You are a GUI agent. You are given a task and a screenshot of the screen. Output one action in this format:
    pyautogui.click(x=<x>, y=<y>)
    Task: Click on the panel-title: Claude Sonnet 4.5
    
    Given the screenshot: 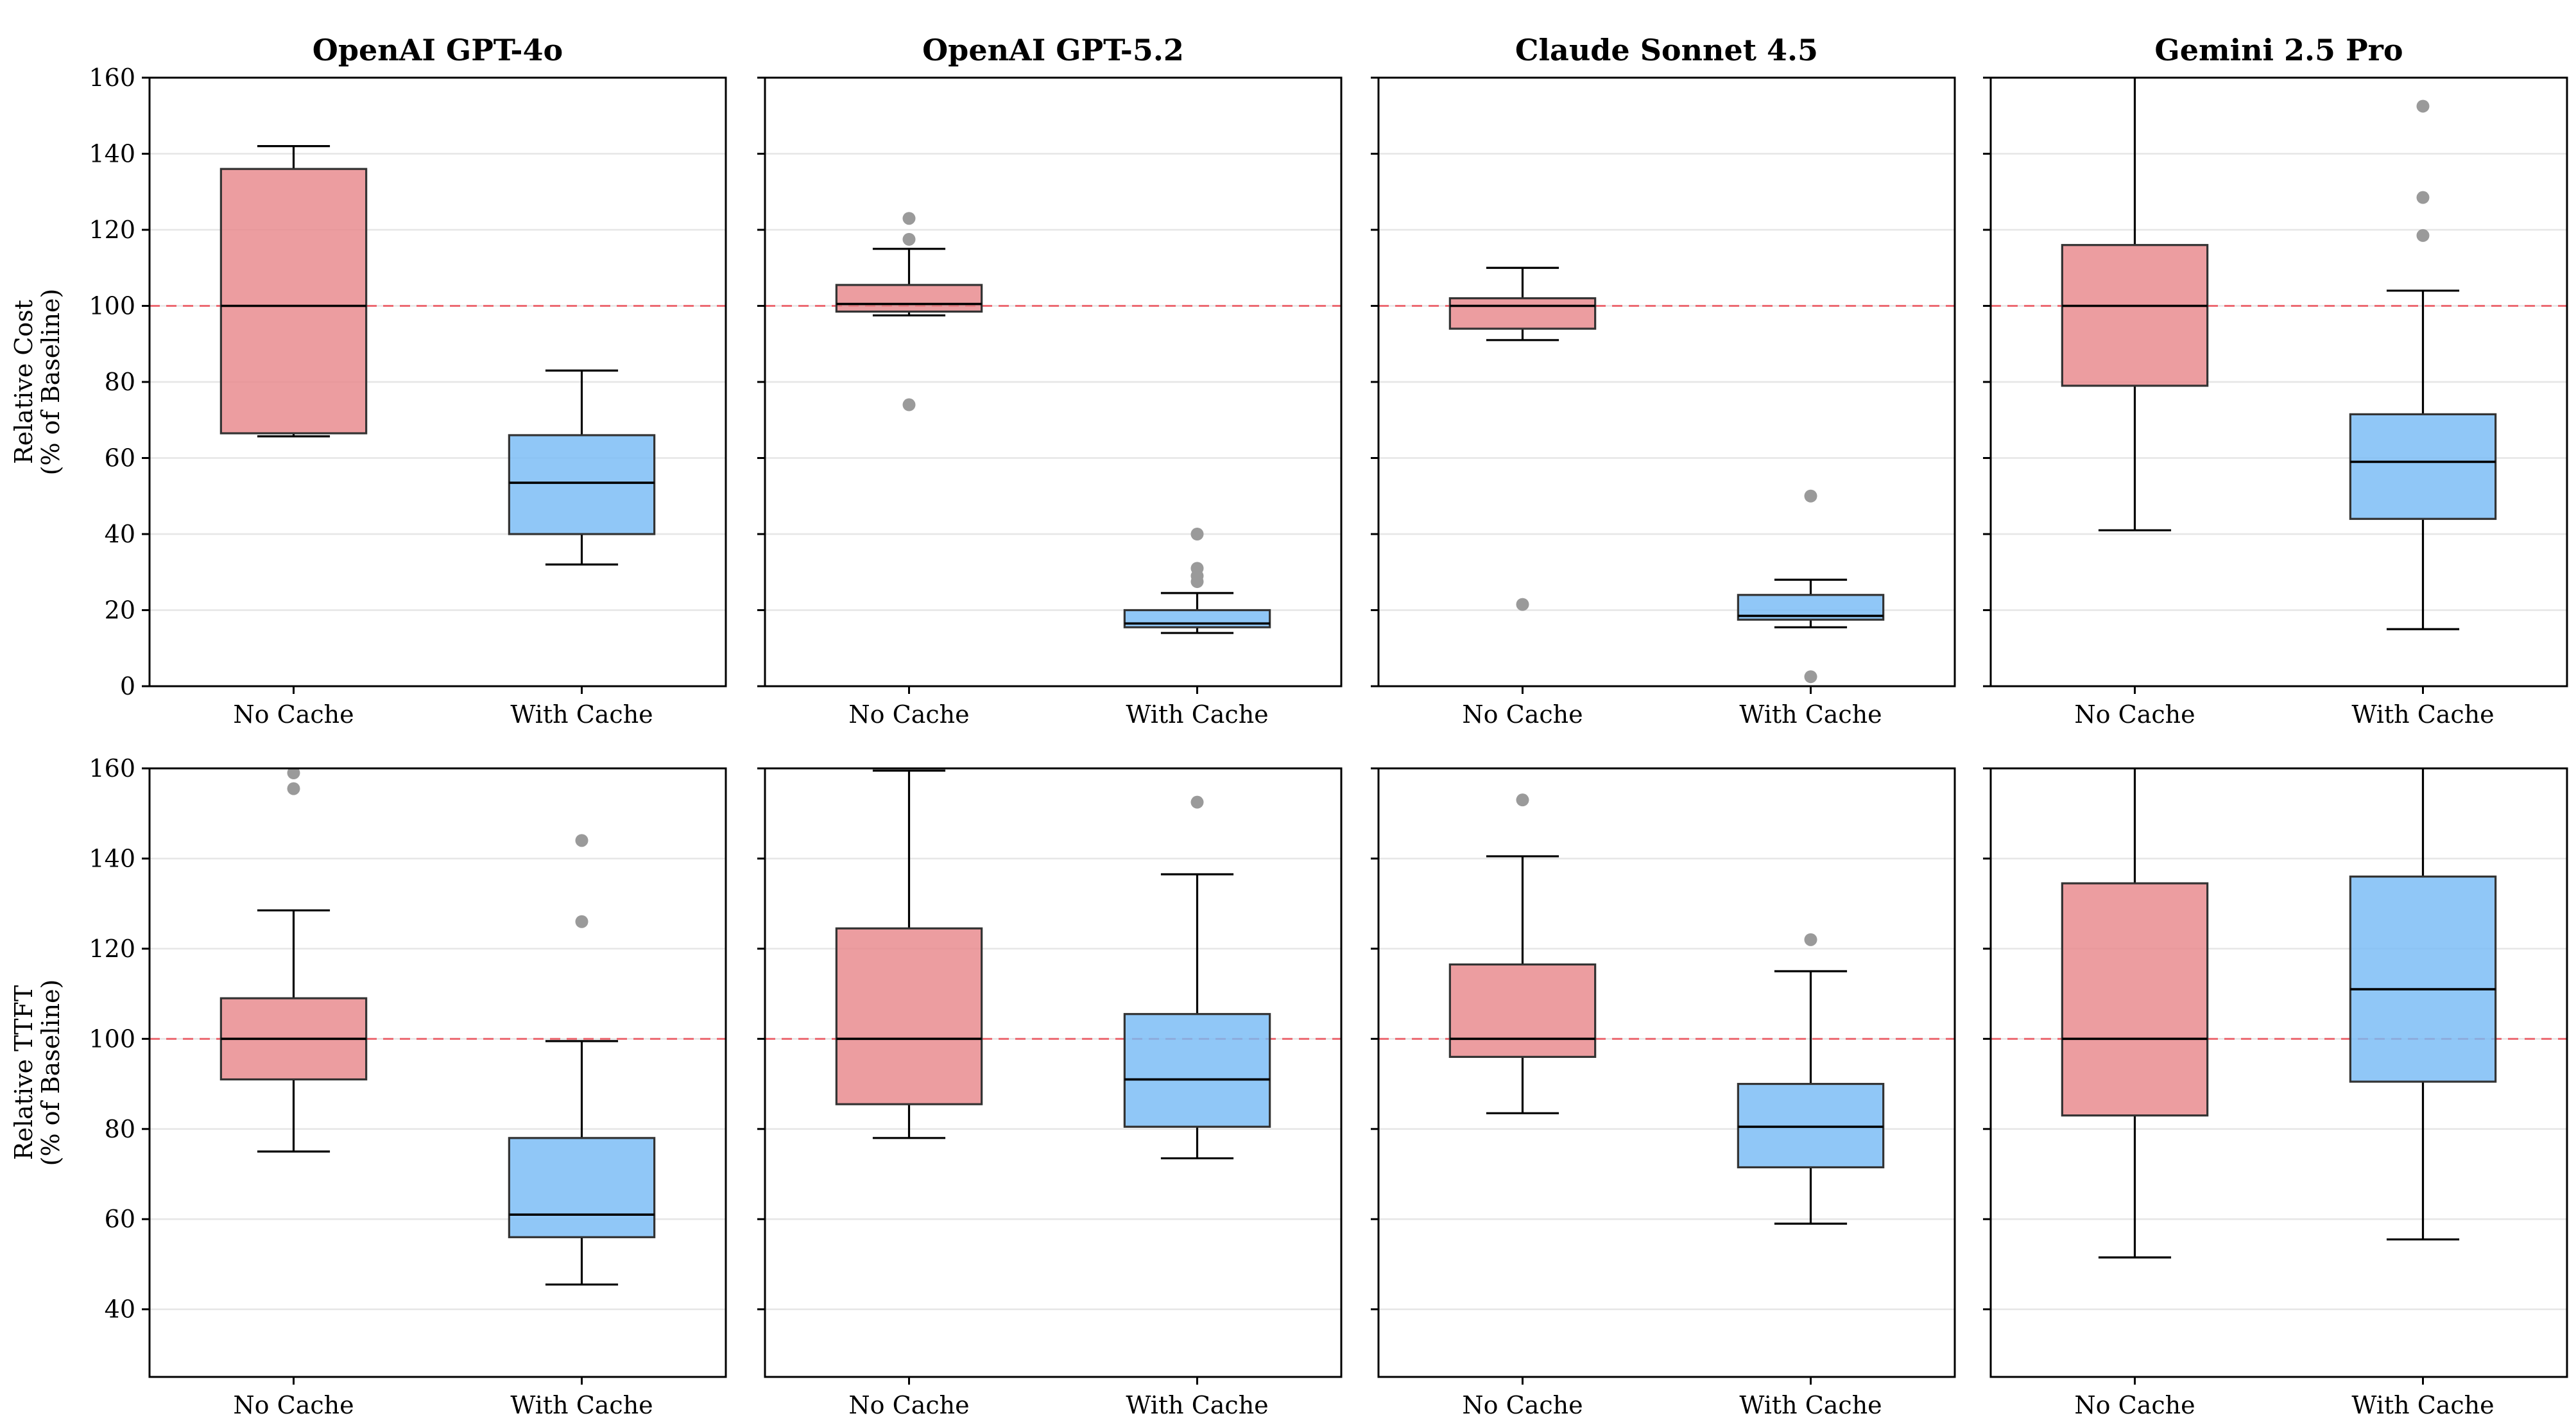 What is the action you would take?
    pyautogui.click(x=1666, y=50)
    